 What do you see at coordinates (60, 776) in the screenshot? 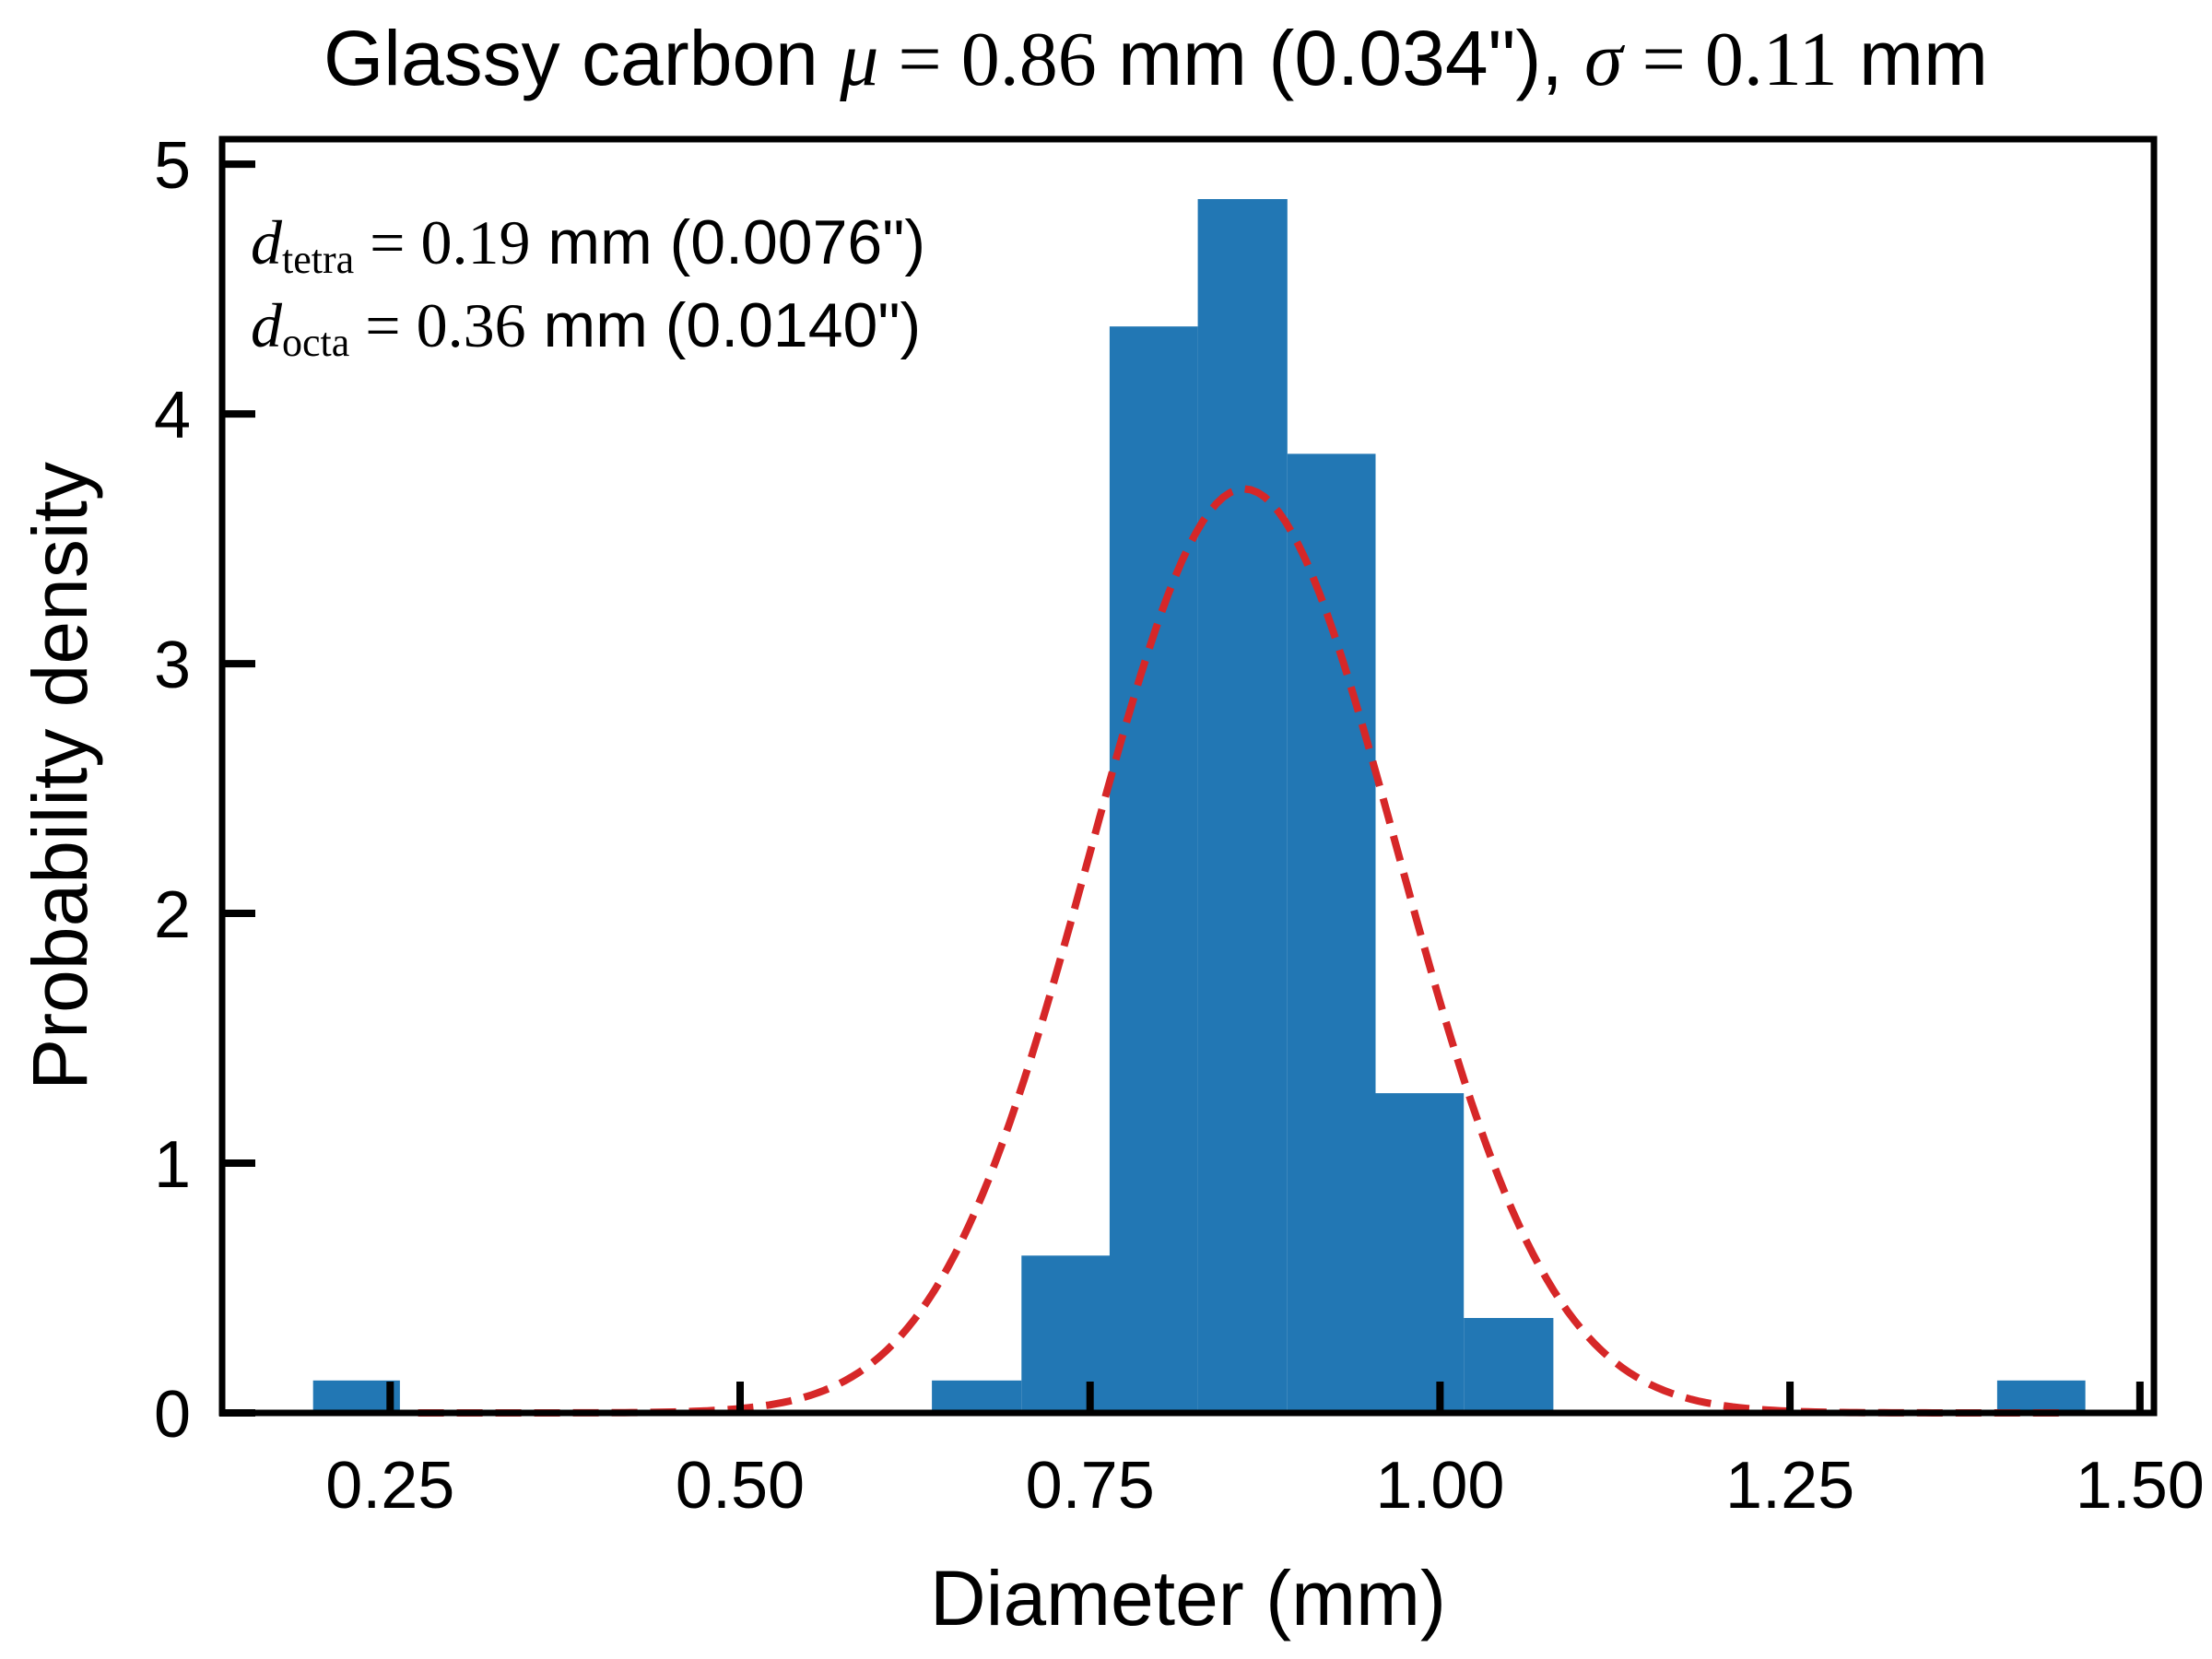
I see `y-axis-label: Probability density` at bounding box center [60, 776].